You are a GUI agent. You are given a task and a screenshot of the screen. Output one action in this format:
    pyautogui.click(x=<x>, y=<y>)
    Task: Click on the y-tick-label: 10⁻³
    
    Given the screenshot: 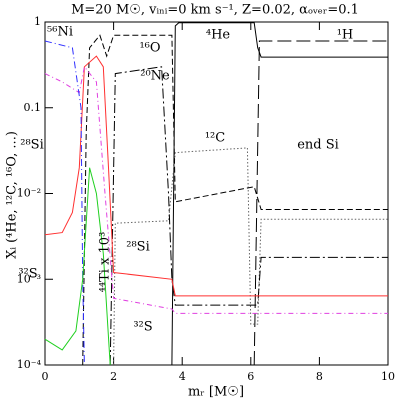 What is the action you would take?
    pyautogui.click(x=29, y=278)
    